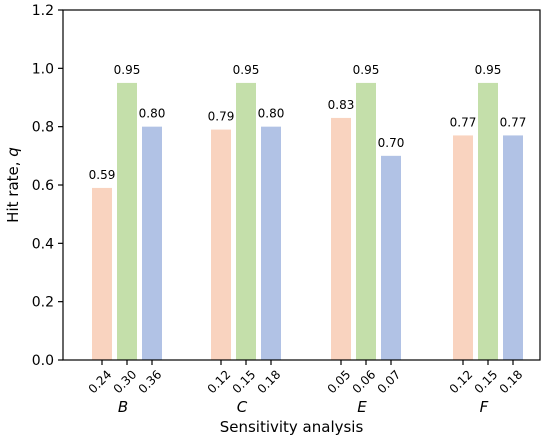  Describe the element at coordinates (391, 143) in the screenshot. I see `data-label: 0.70` at that location.